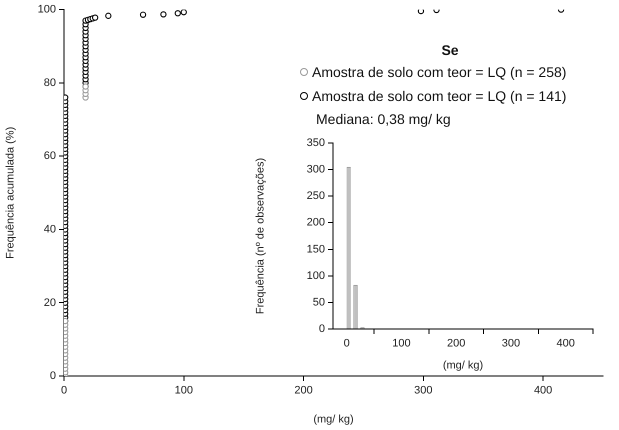  I want to click on y-tick-label: 80, so click(50, 82).